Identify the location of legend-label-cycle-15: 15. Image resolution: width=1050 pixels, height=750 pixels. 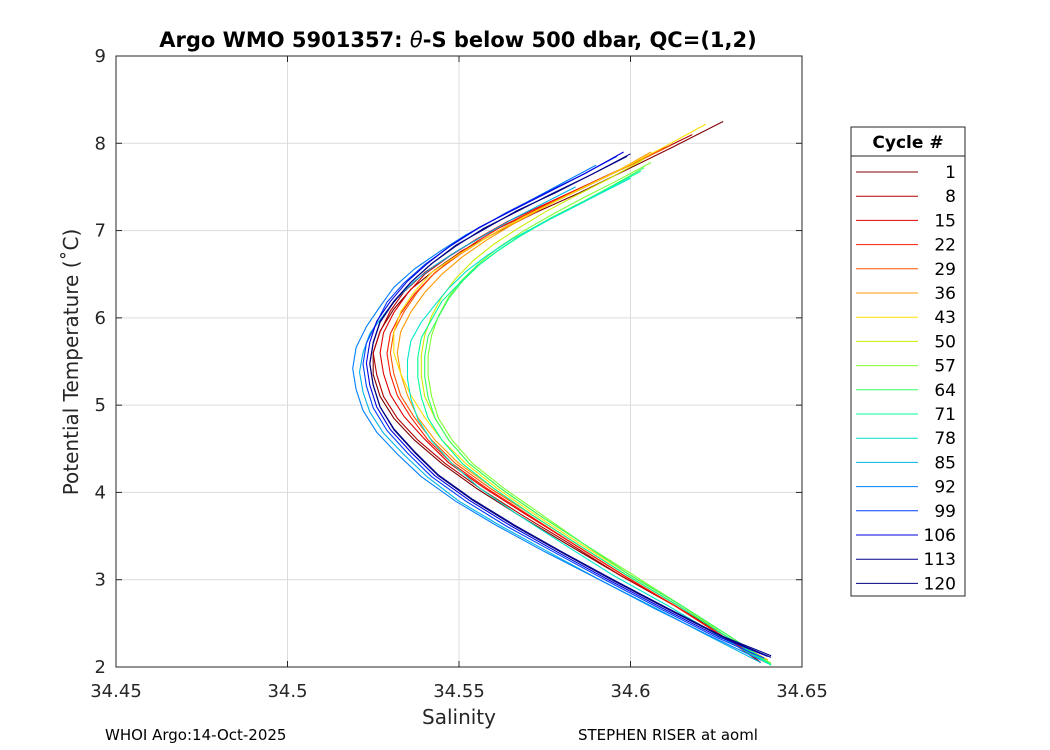
(945, 221).